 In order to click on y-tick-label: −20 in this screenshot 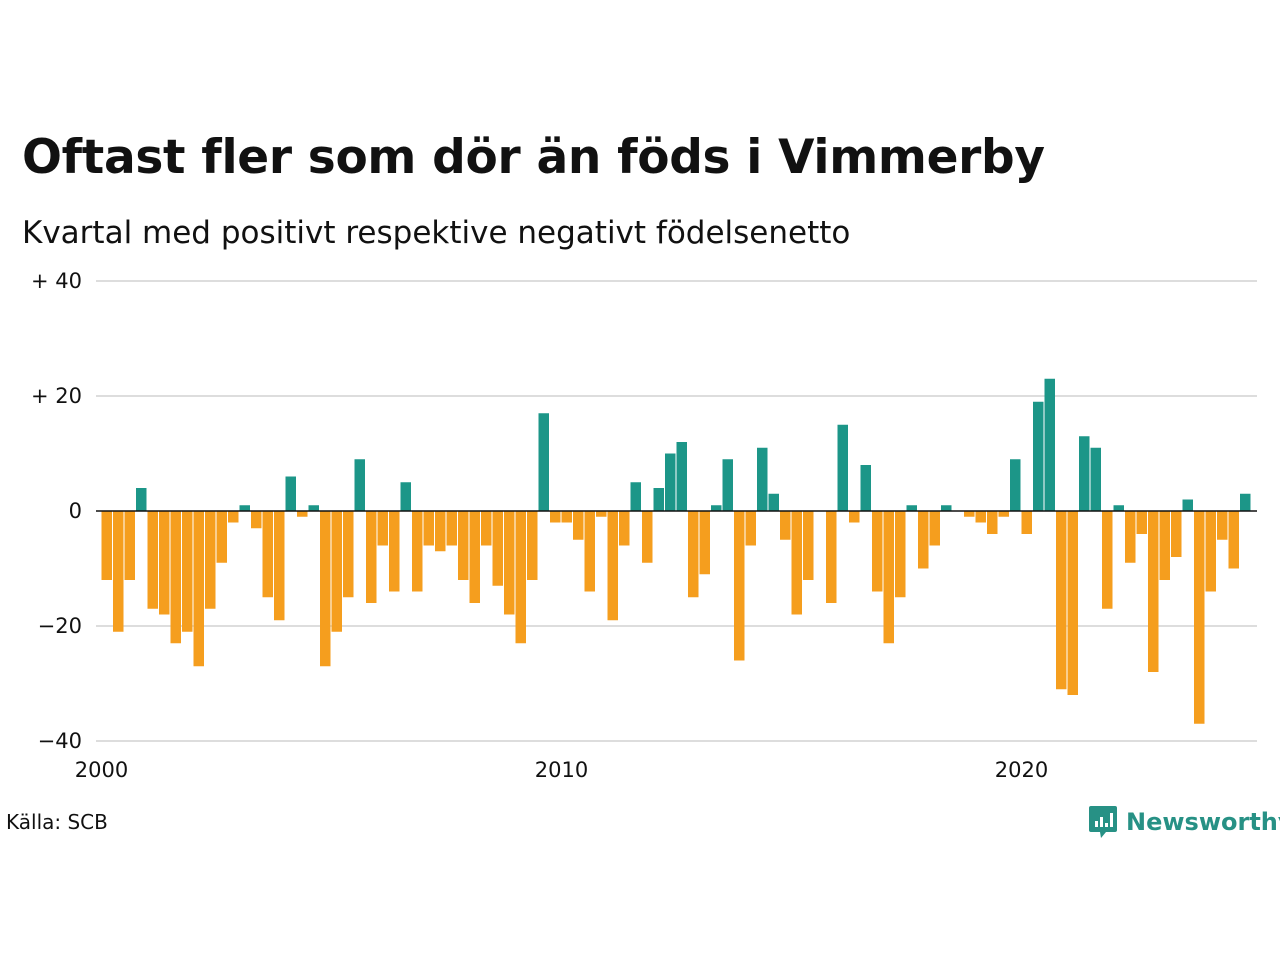, I will do `click(60, 626)`.